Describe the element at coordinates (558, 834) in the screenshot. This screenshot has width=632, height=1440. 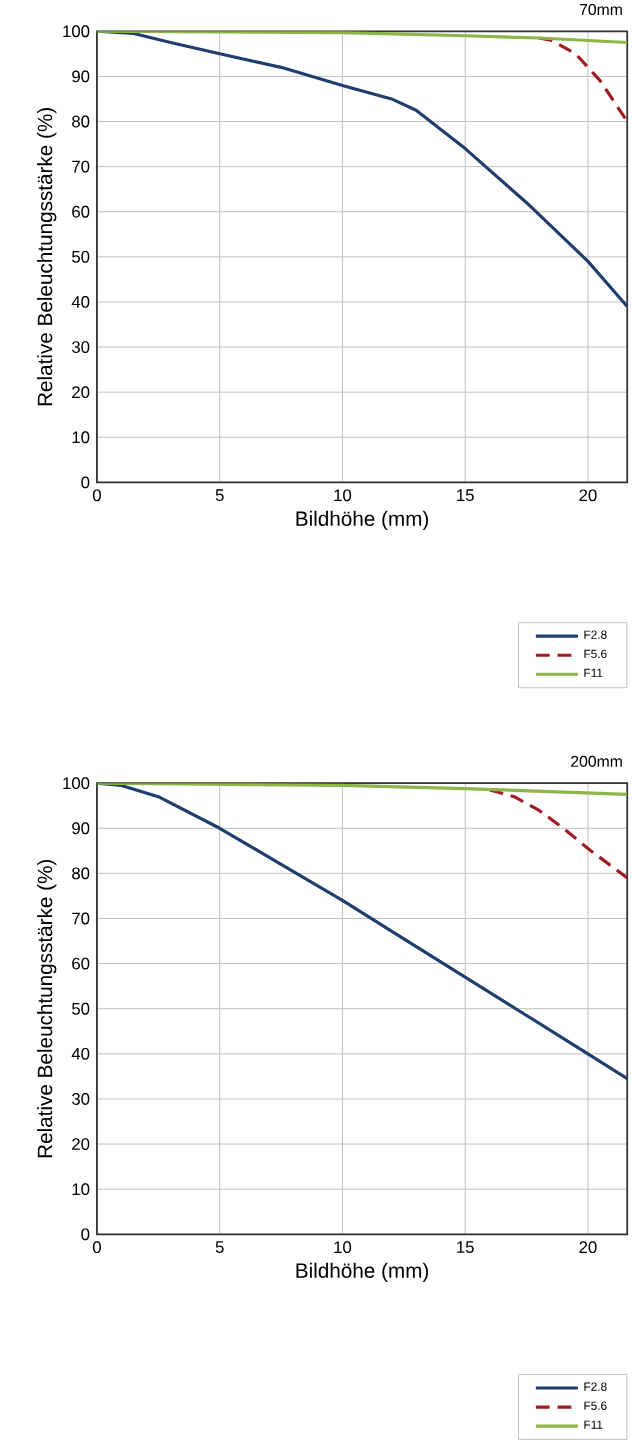
I see `line-series` at that location.